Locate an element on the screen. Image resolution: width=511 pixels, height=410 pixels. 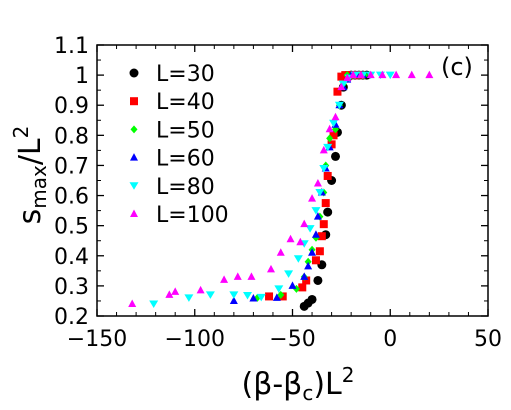
legend-label: L=50 is located at coordinates (185, 130).